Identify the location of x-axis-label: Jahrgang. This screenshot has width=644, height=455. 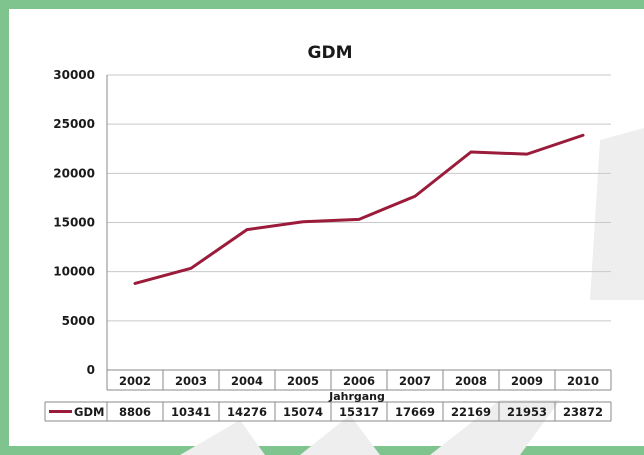
(356, 396).